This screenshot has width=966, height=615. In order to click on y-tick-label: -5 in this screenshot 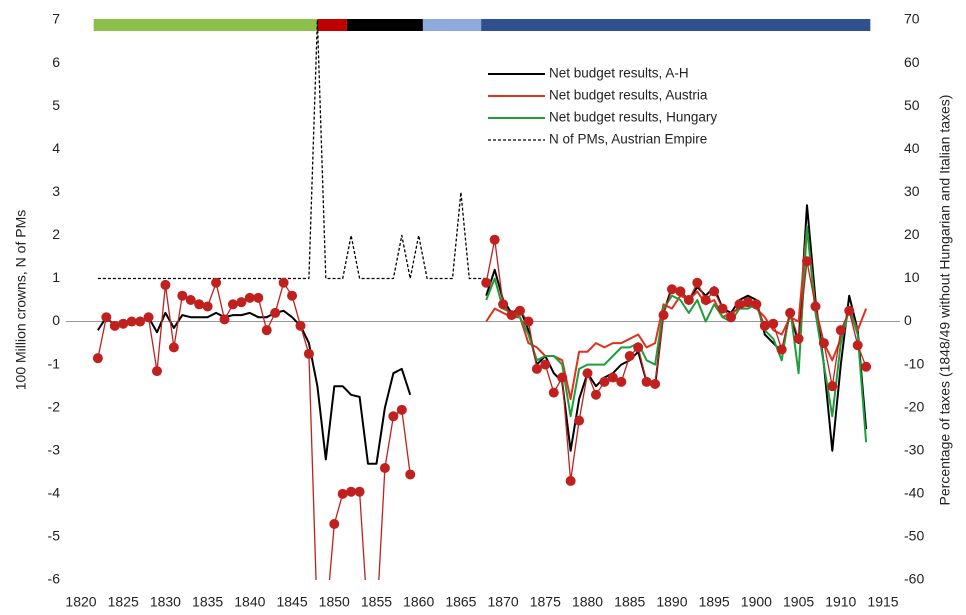, I will do `click(54, 536)`.